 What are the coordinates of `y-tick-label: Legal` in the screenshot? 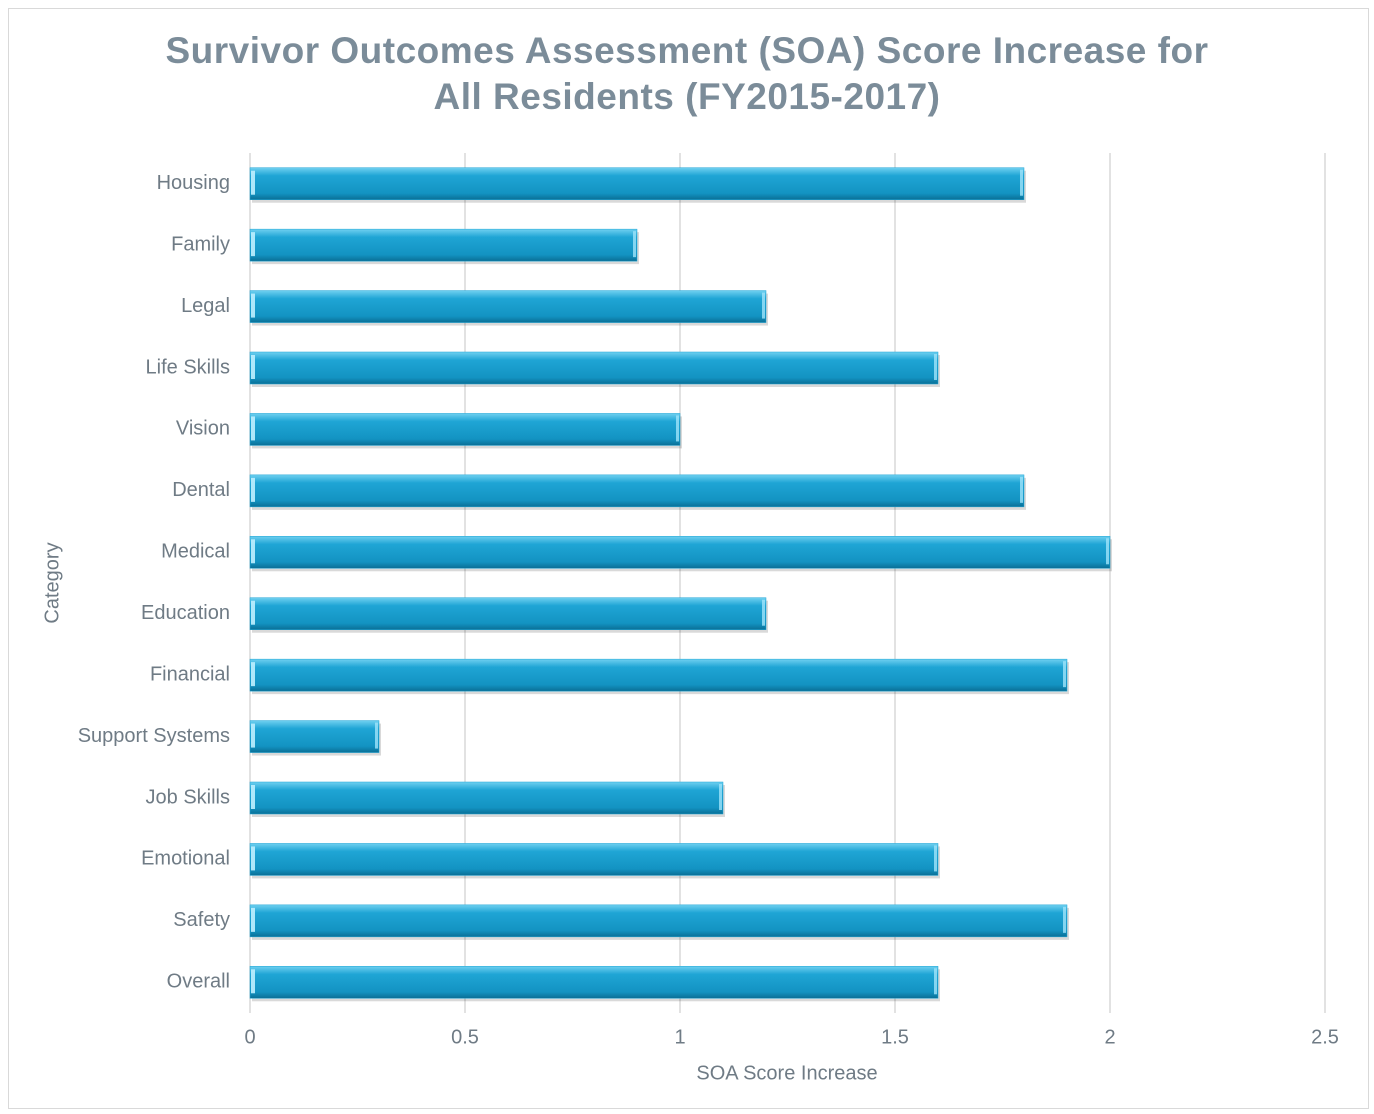 It's located at (205, 306).